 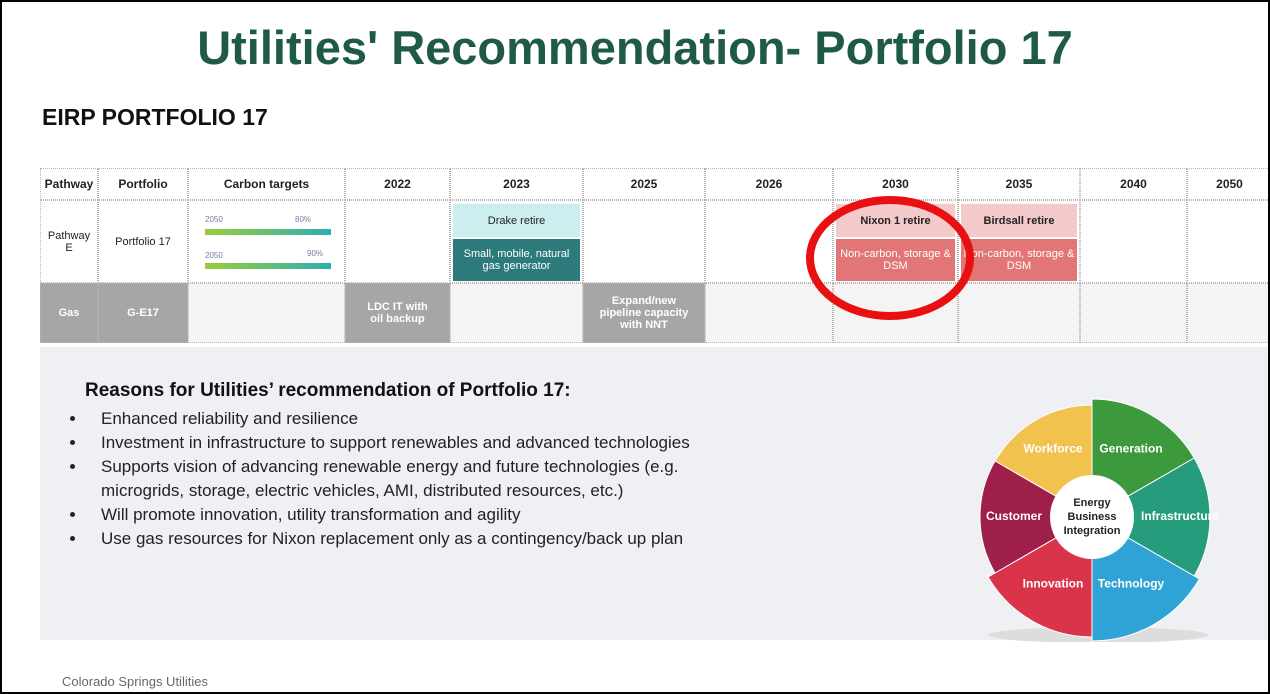 I want to click on segment-label: Innovation, so click(x=1053, y=584).